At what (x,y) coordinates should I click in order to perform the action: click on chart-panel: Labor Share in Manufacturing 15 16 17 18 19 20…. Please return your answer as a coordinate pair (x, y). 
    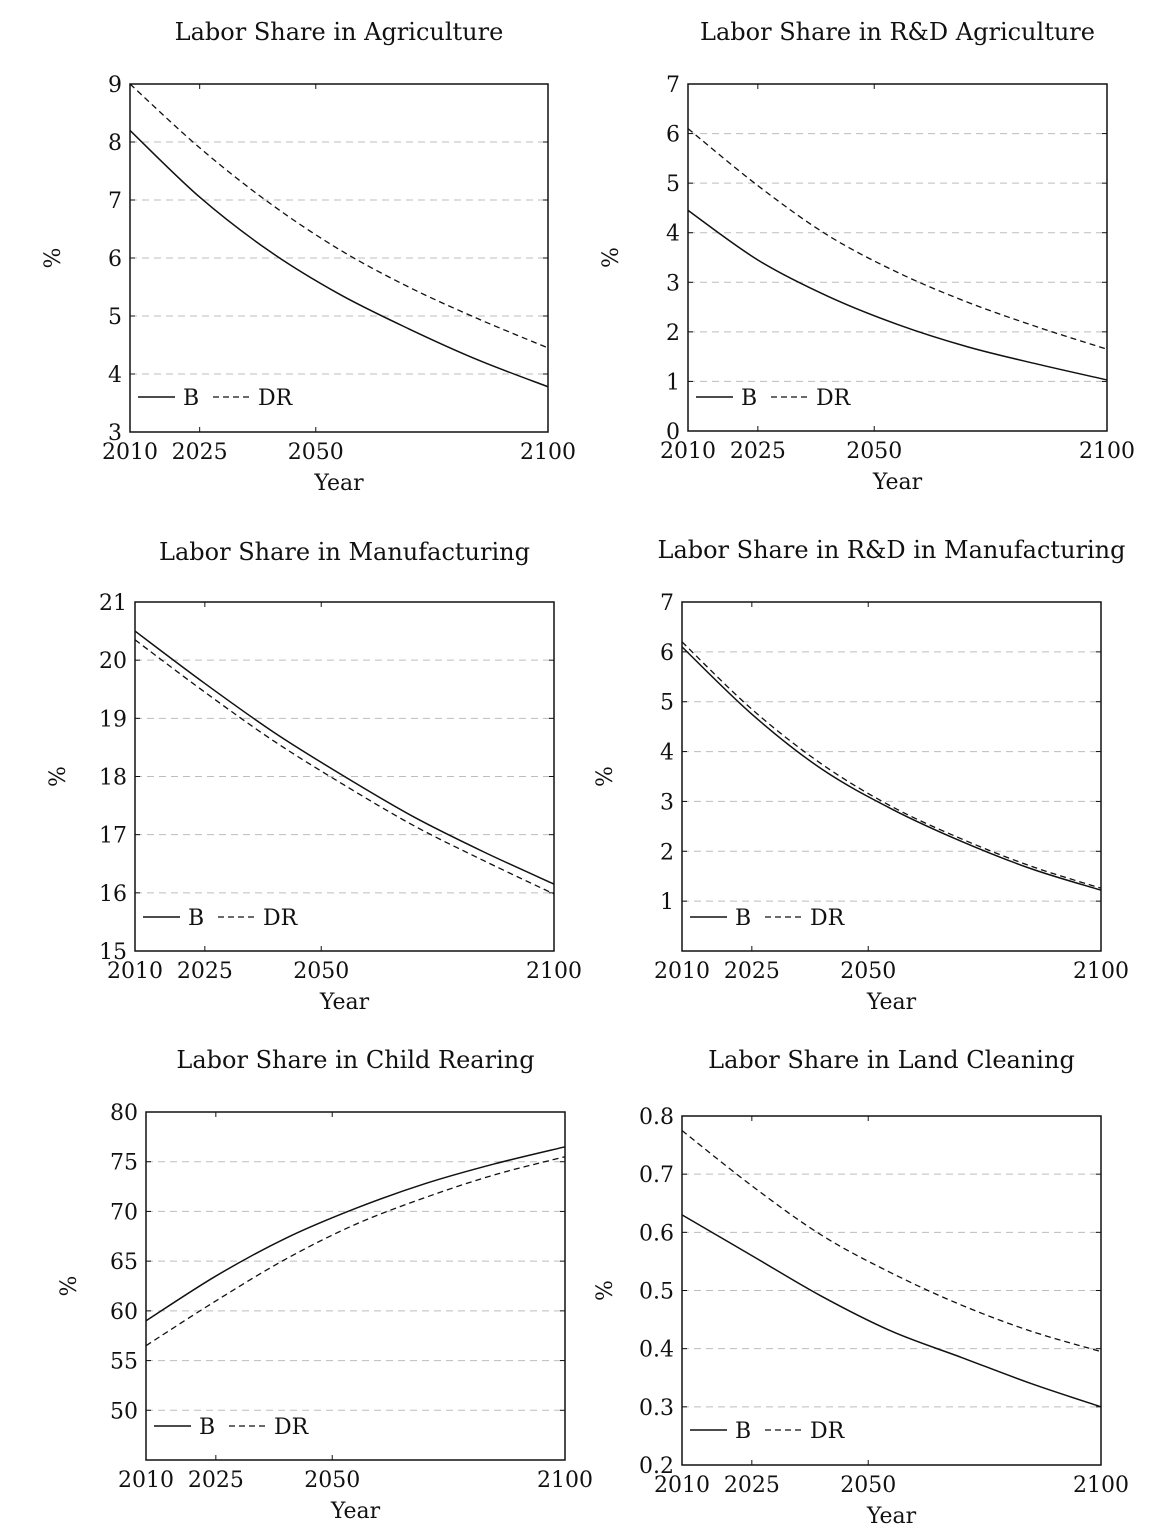
    Looking at the image, I should click on (314, 776).